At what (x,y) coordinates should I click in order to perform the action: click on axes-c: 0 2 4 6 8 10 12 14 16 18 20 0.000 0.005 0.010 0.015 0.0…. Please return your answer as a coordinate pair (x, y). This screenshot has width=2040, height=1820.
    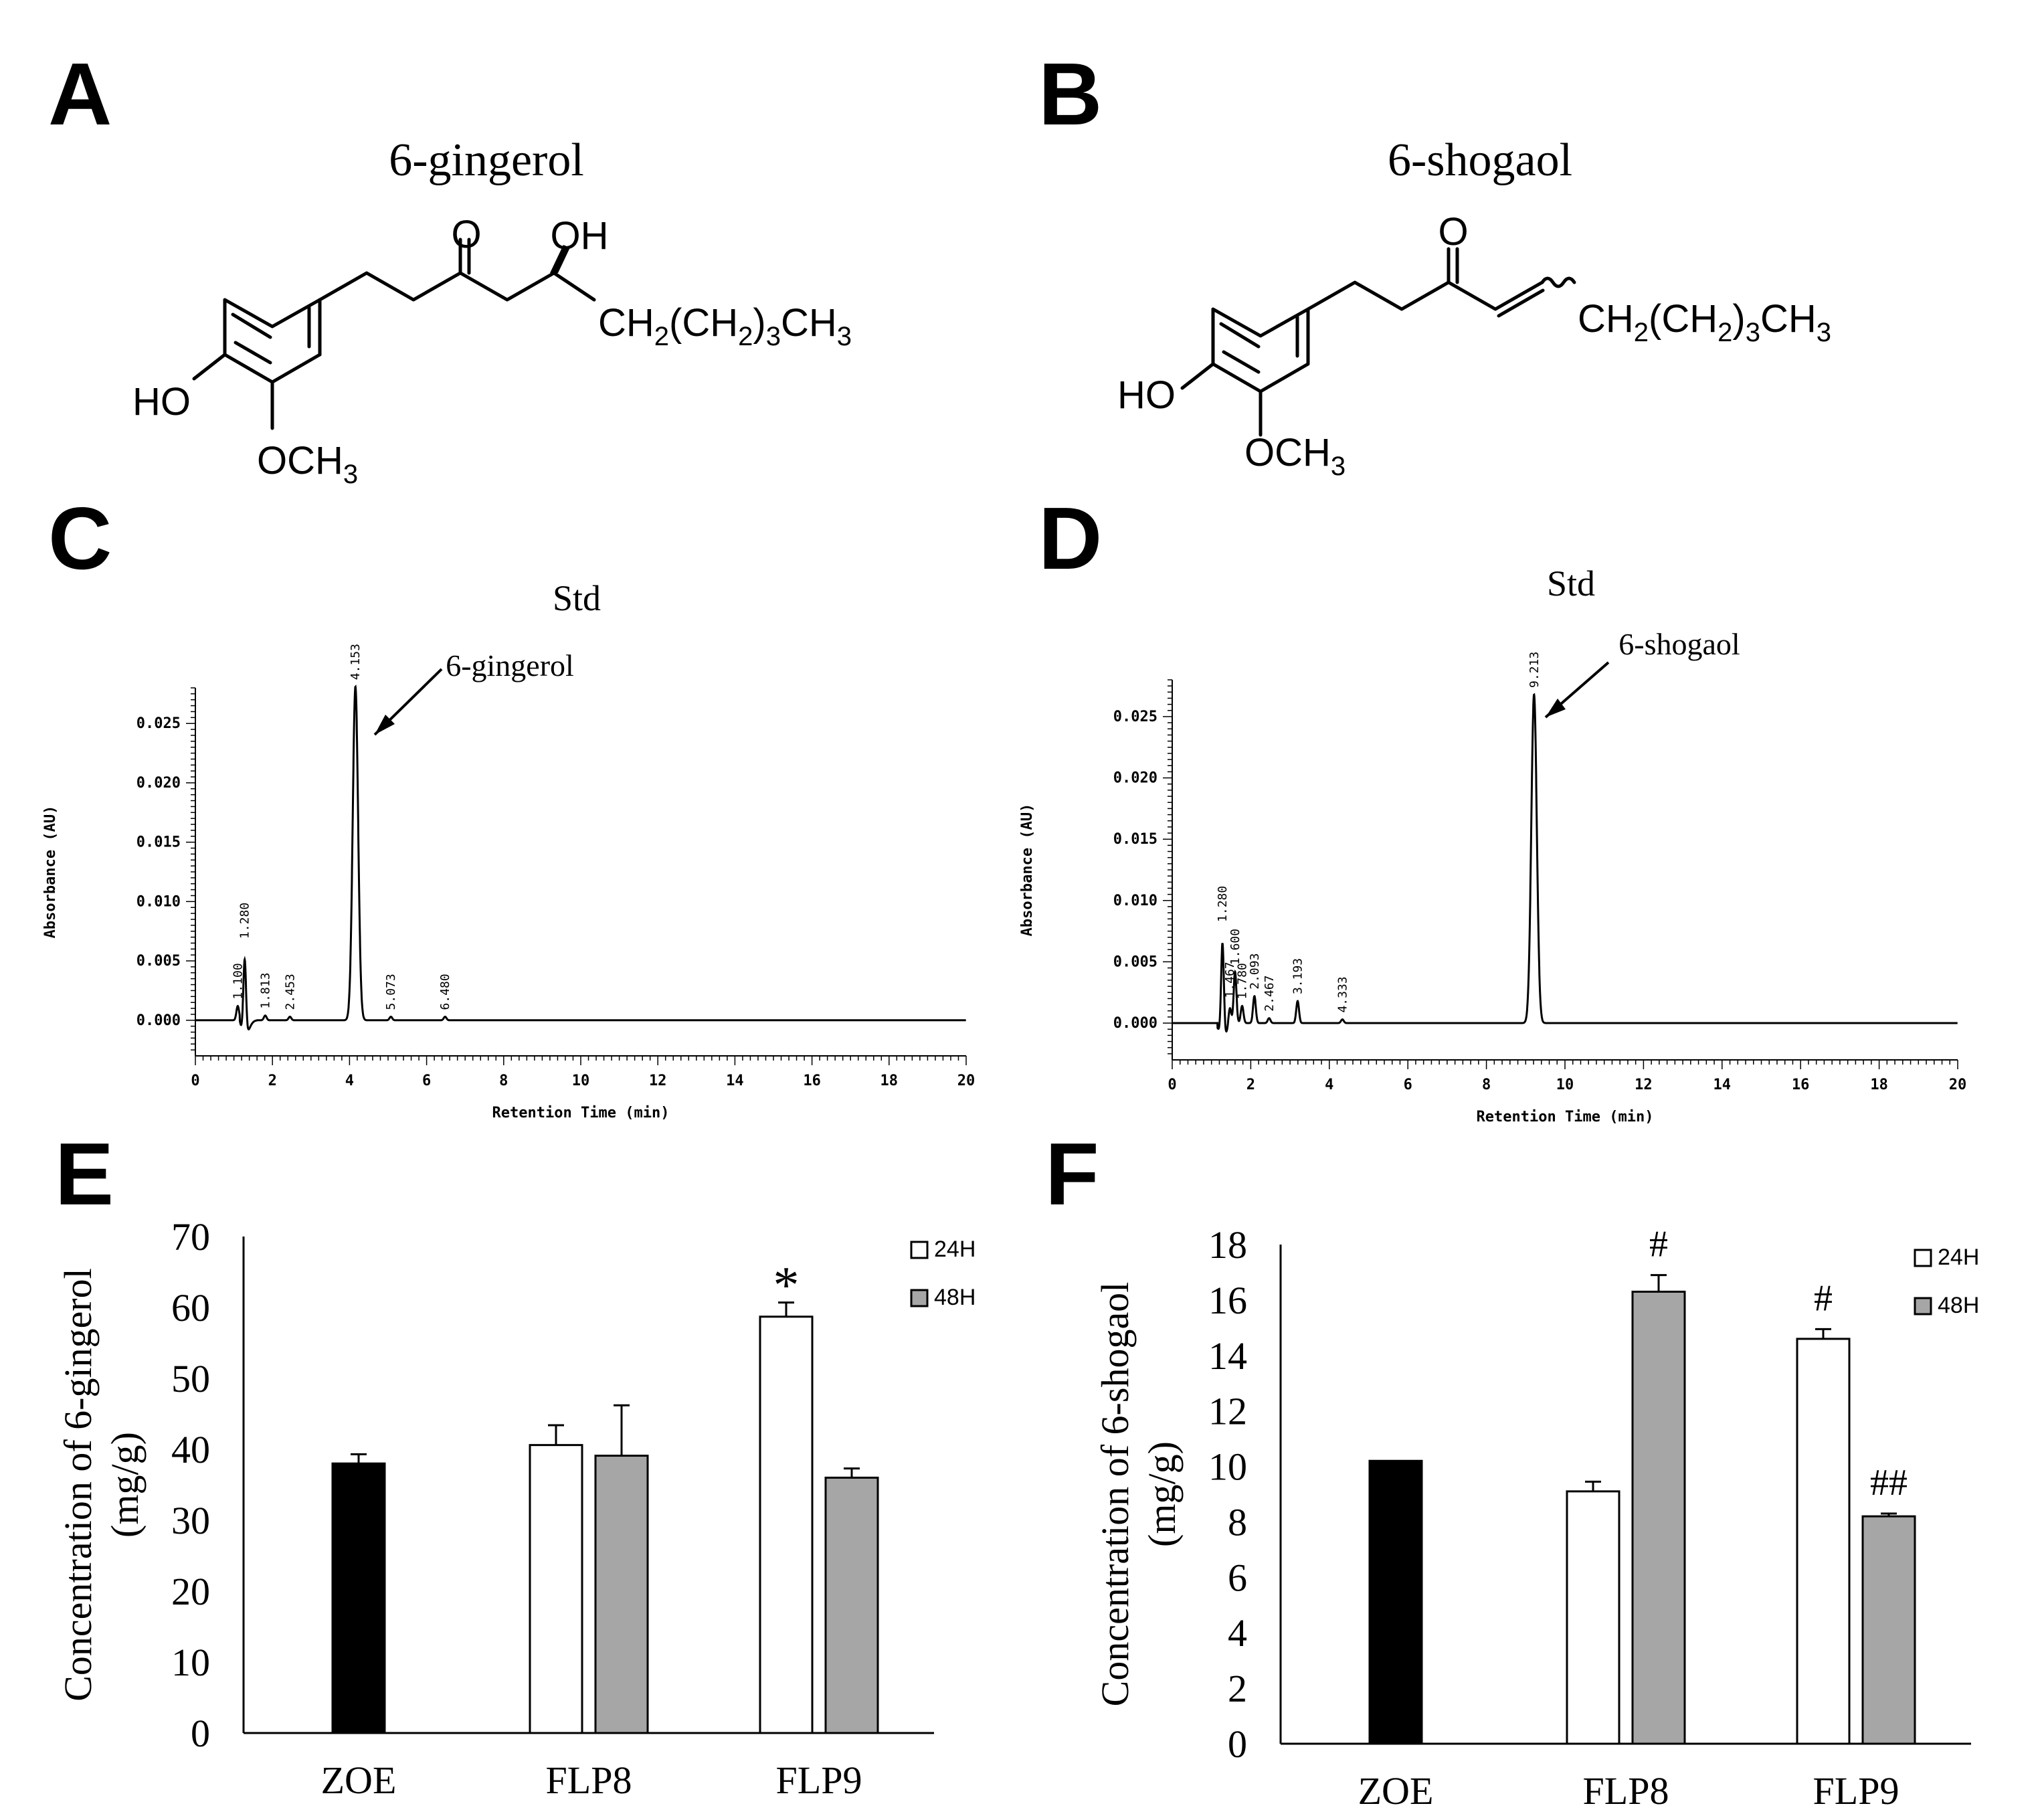
    Looking at the image, I should click on (555, 888).